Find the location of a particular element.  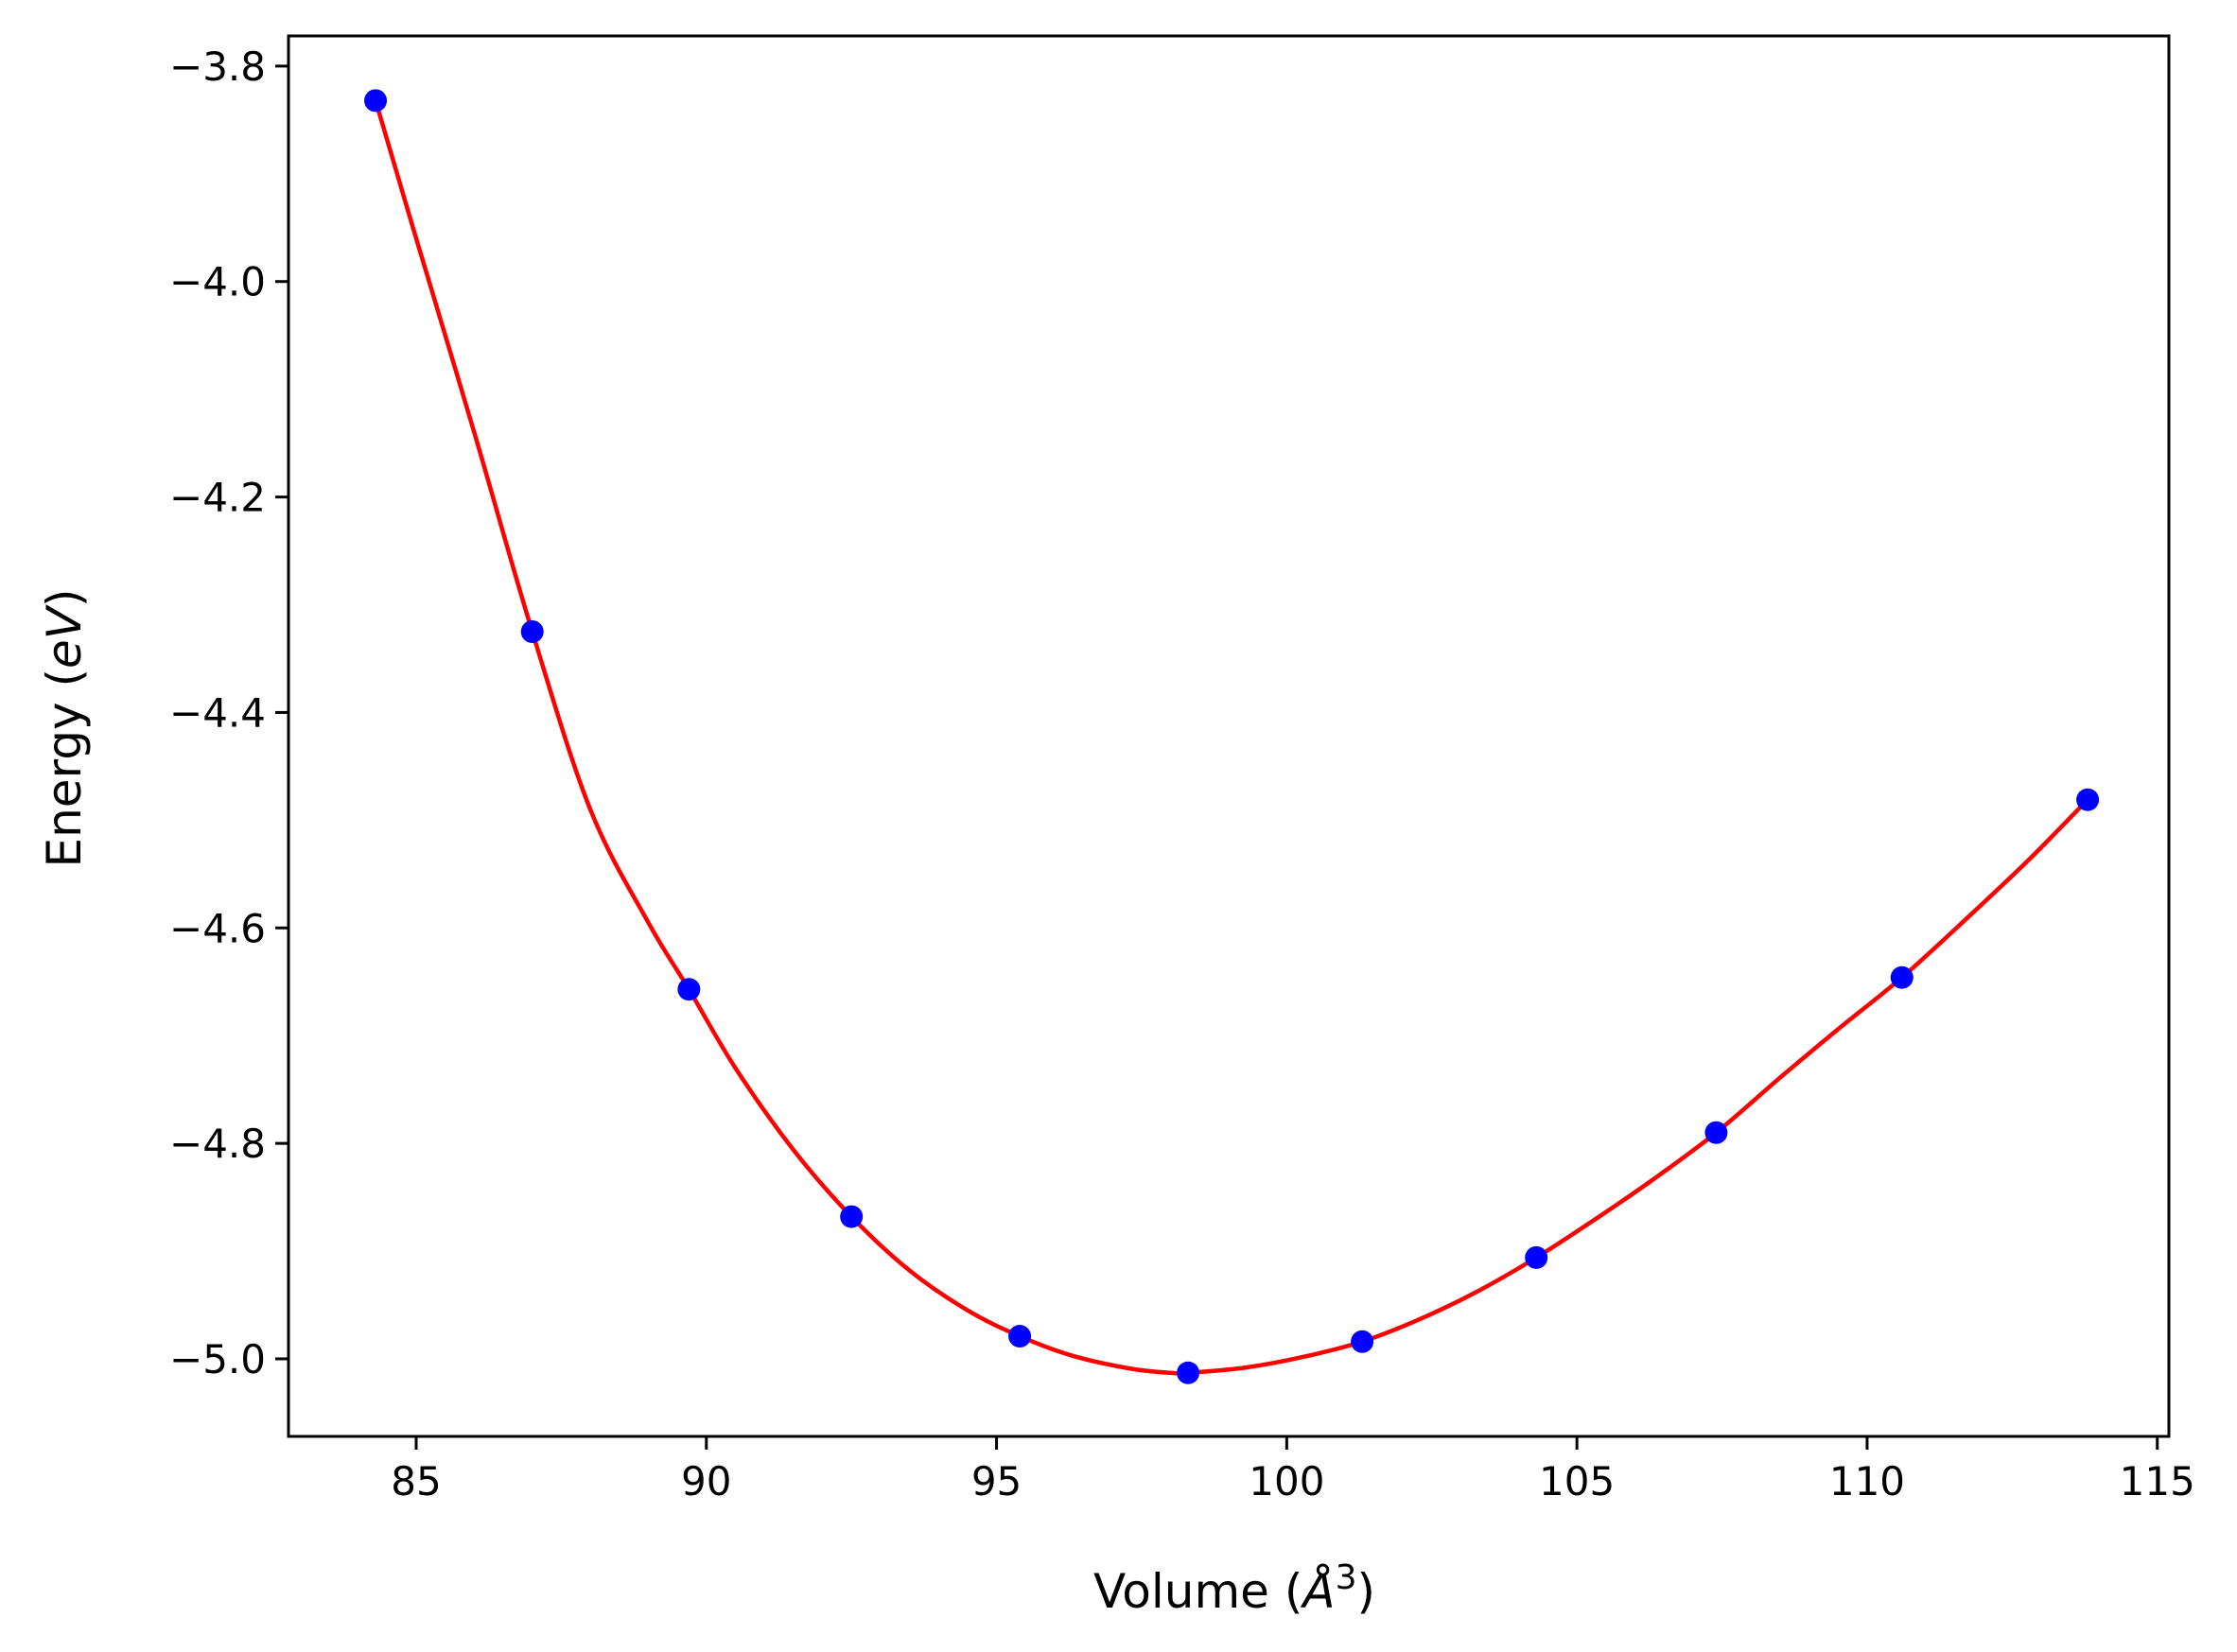

y-axis-label-unit: eV is located at coordinates (65, 636).